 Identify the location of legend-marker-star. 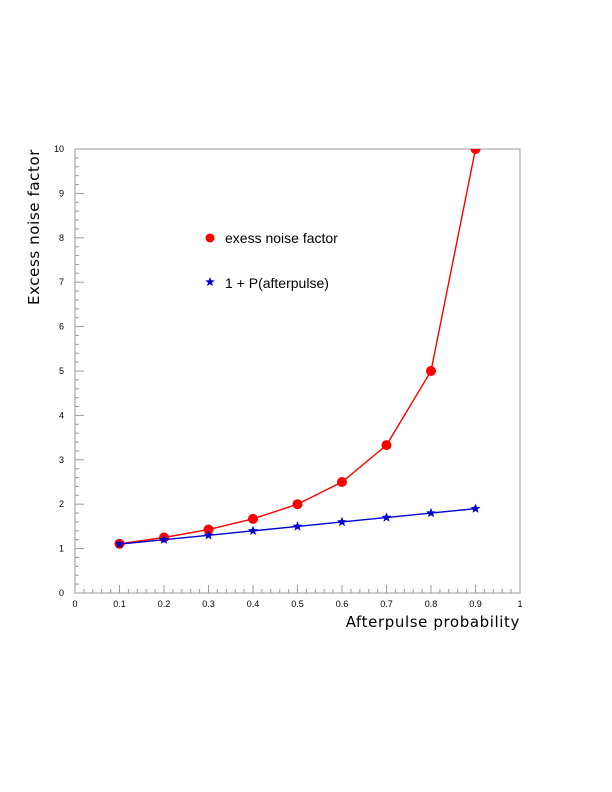
(210, 282).